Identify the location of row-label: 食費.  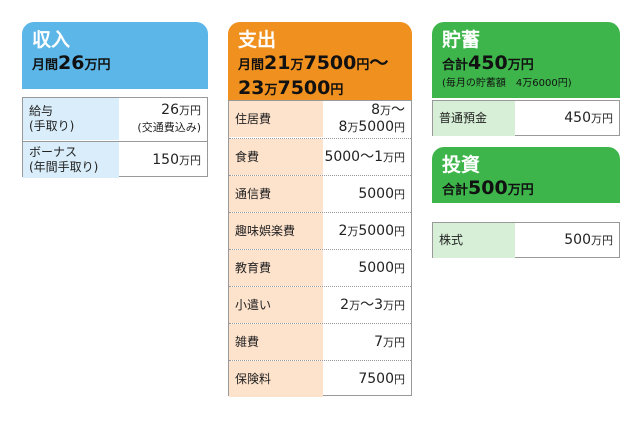
(276, 157).